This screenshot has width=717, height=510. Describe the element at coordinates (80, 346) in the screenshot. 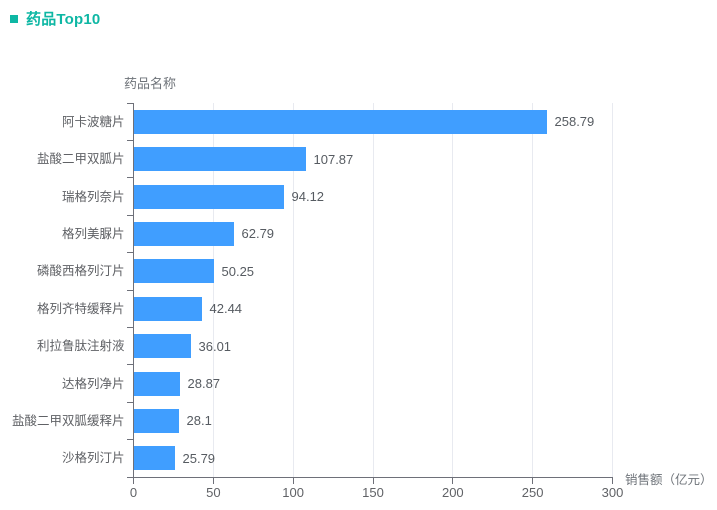

I see `category-label: 利拉鲁肽注射液` at that location.